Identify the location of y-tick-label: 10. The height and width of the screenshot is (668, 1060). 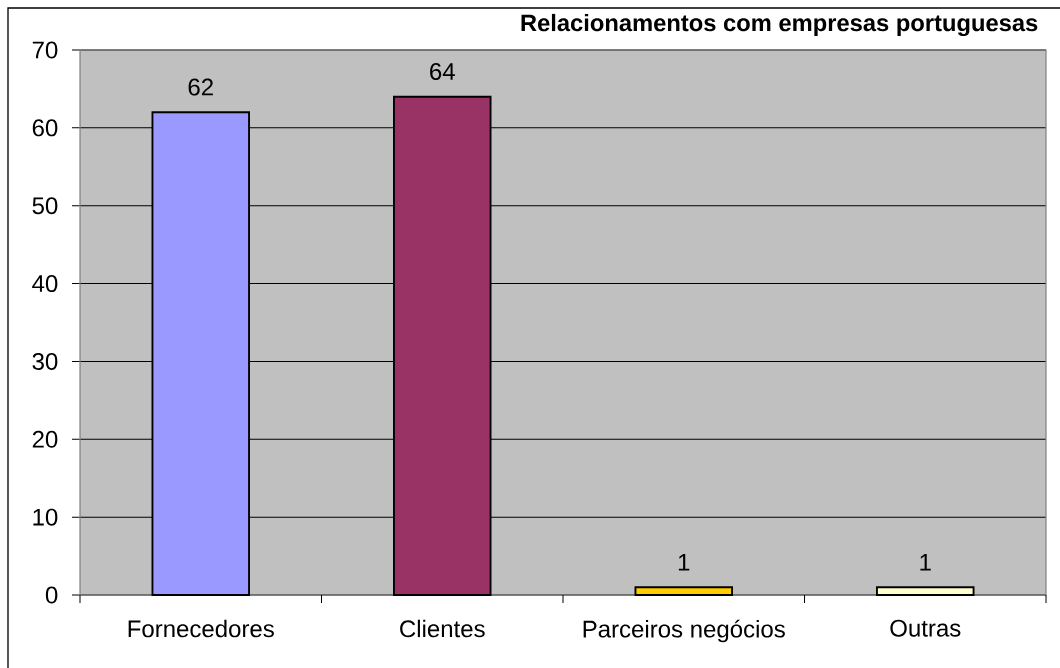
(45, 517).